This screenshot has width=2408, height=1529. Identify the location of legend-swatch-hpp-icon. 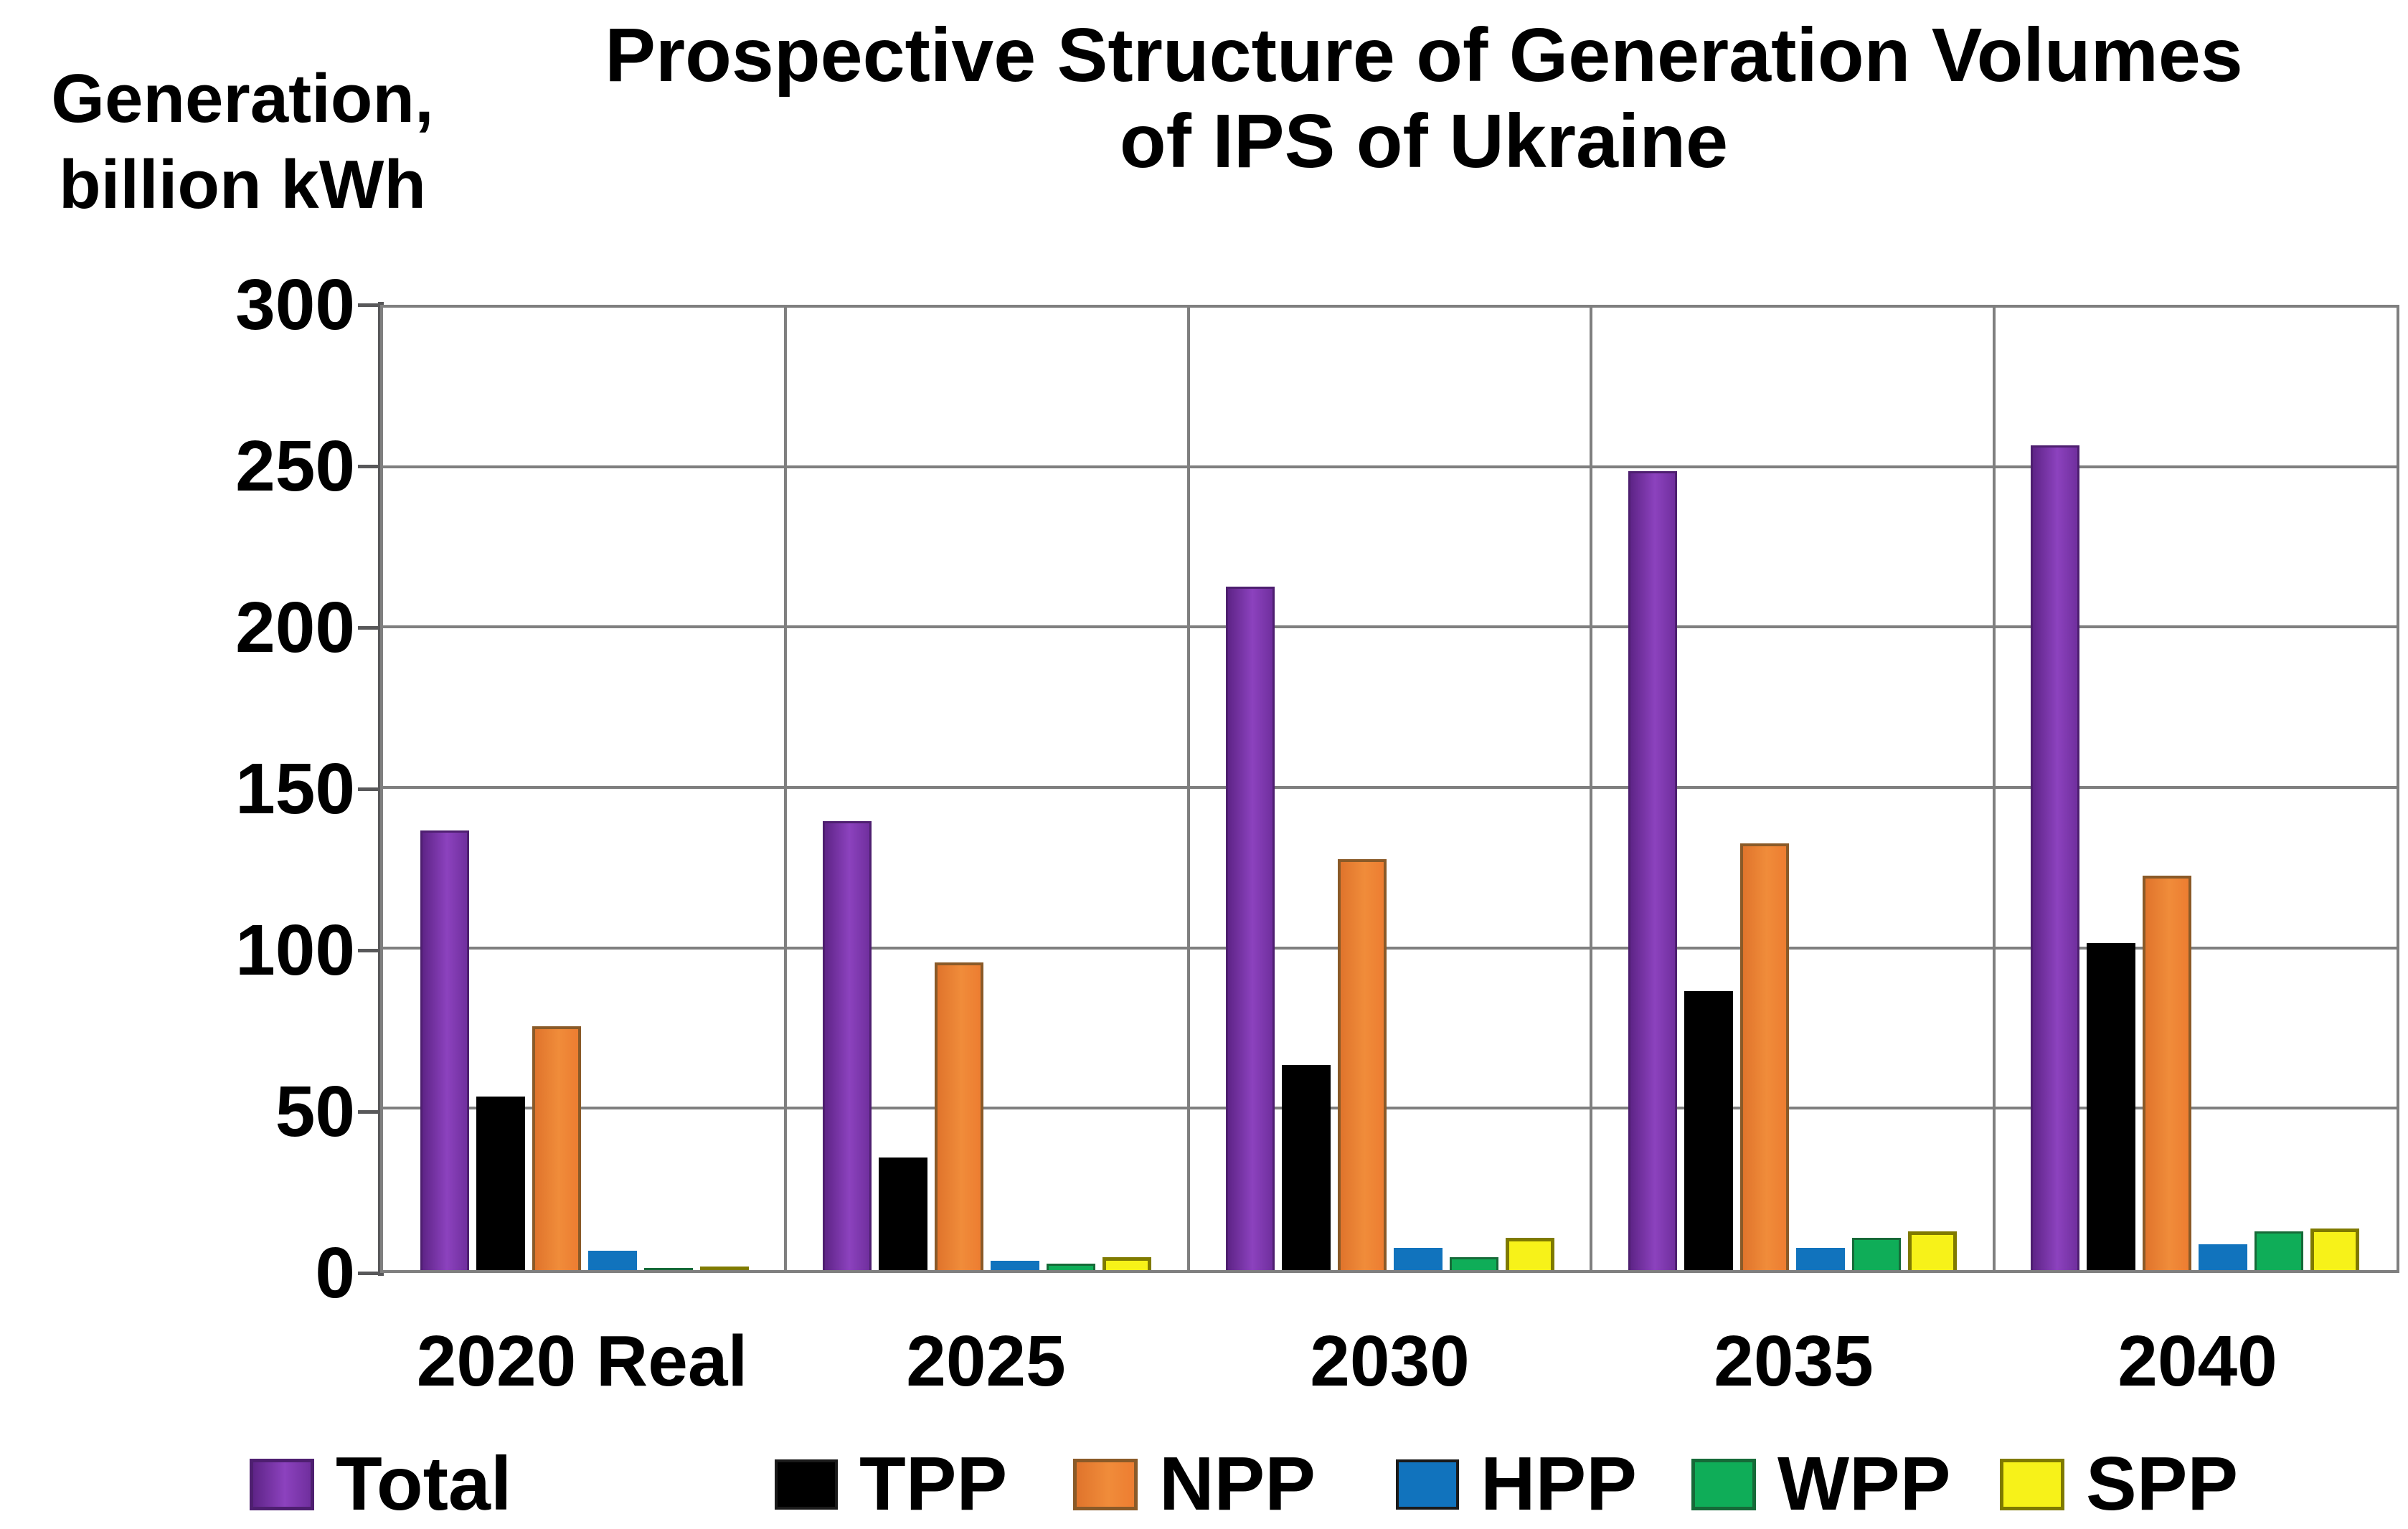
(1427, 1484).